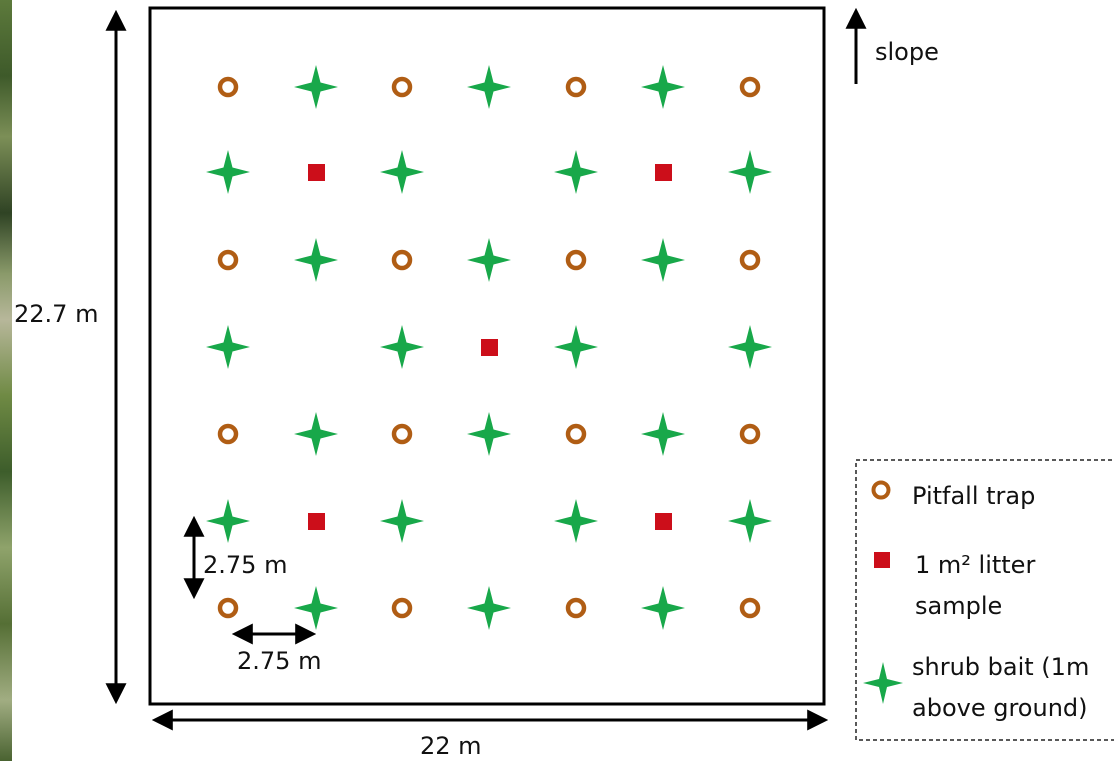 Image resolution: width=1114 pixels, height=761 pixels. What do you see at coordinates (279, 661) in the screenshot?
I see `horizontal-spacing-label: 2.75 m` at bounding box center [279, 661].